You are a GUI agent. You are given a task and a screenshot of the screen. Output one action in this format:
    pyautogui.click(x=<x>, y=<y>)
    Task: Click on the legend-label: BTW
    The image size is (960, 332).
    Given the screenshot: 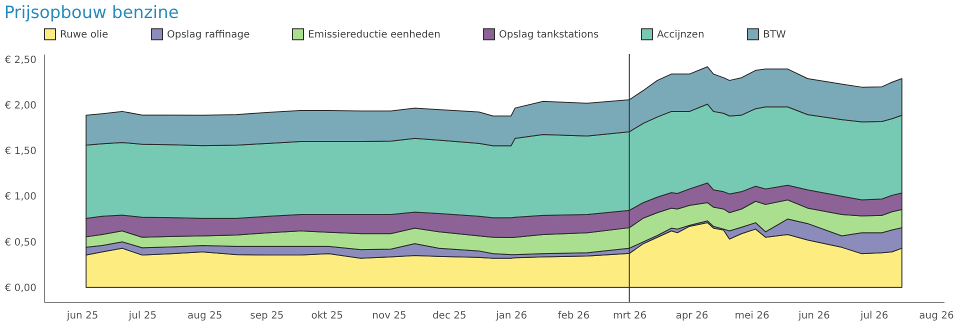 What is the action you would take?
    pyautogui.click(x=774, y=34)
    